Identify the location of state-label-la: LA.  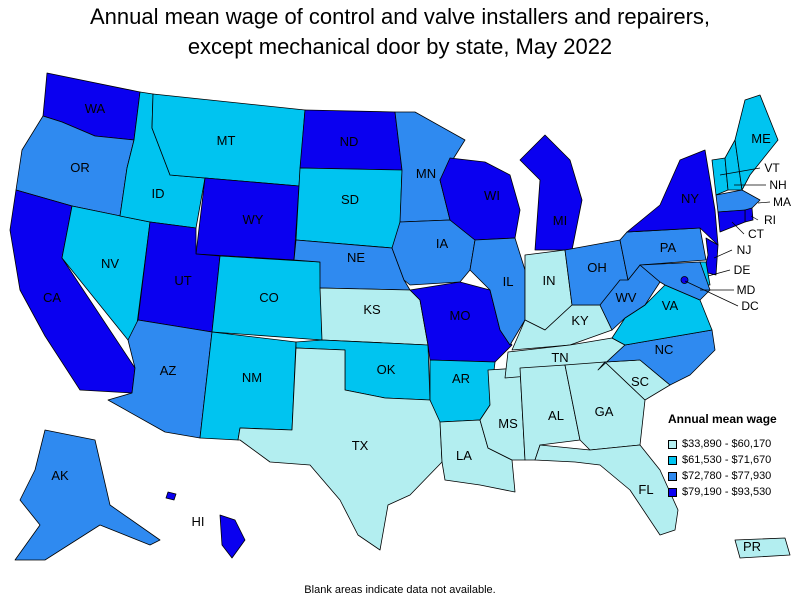
(464, 455).